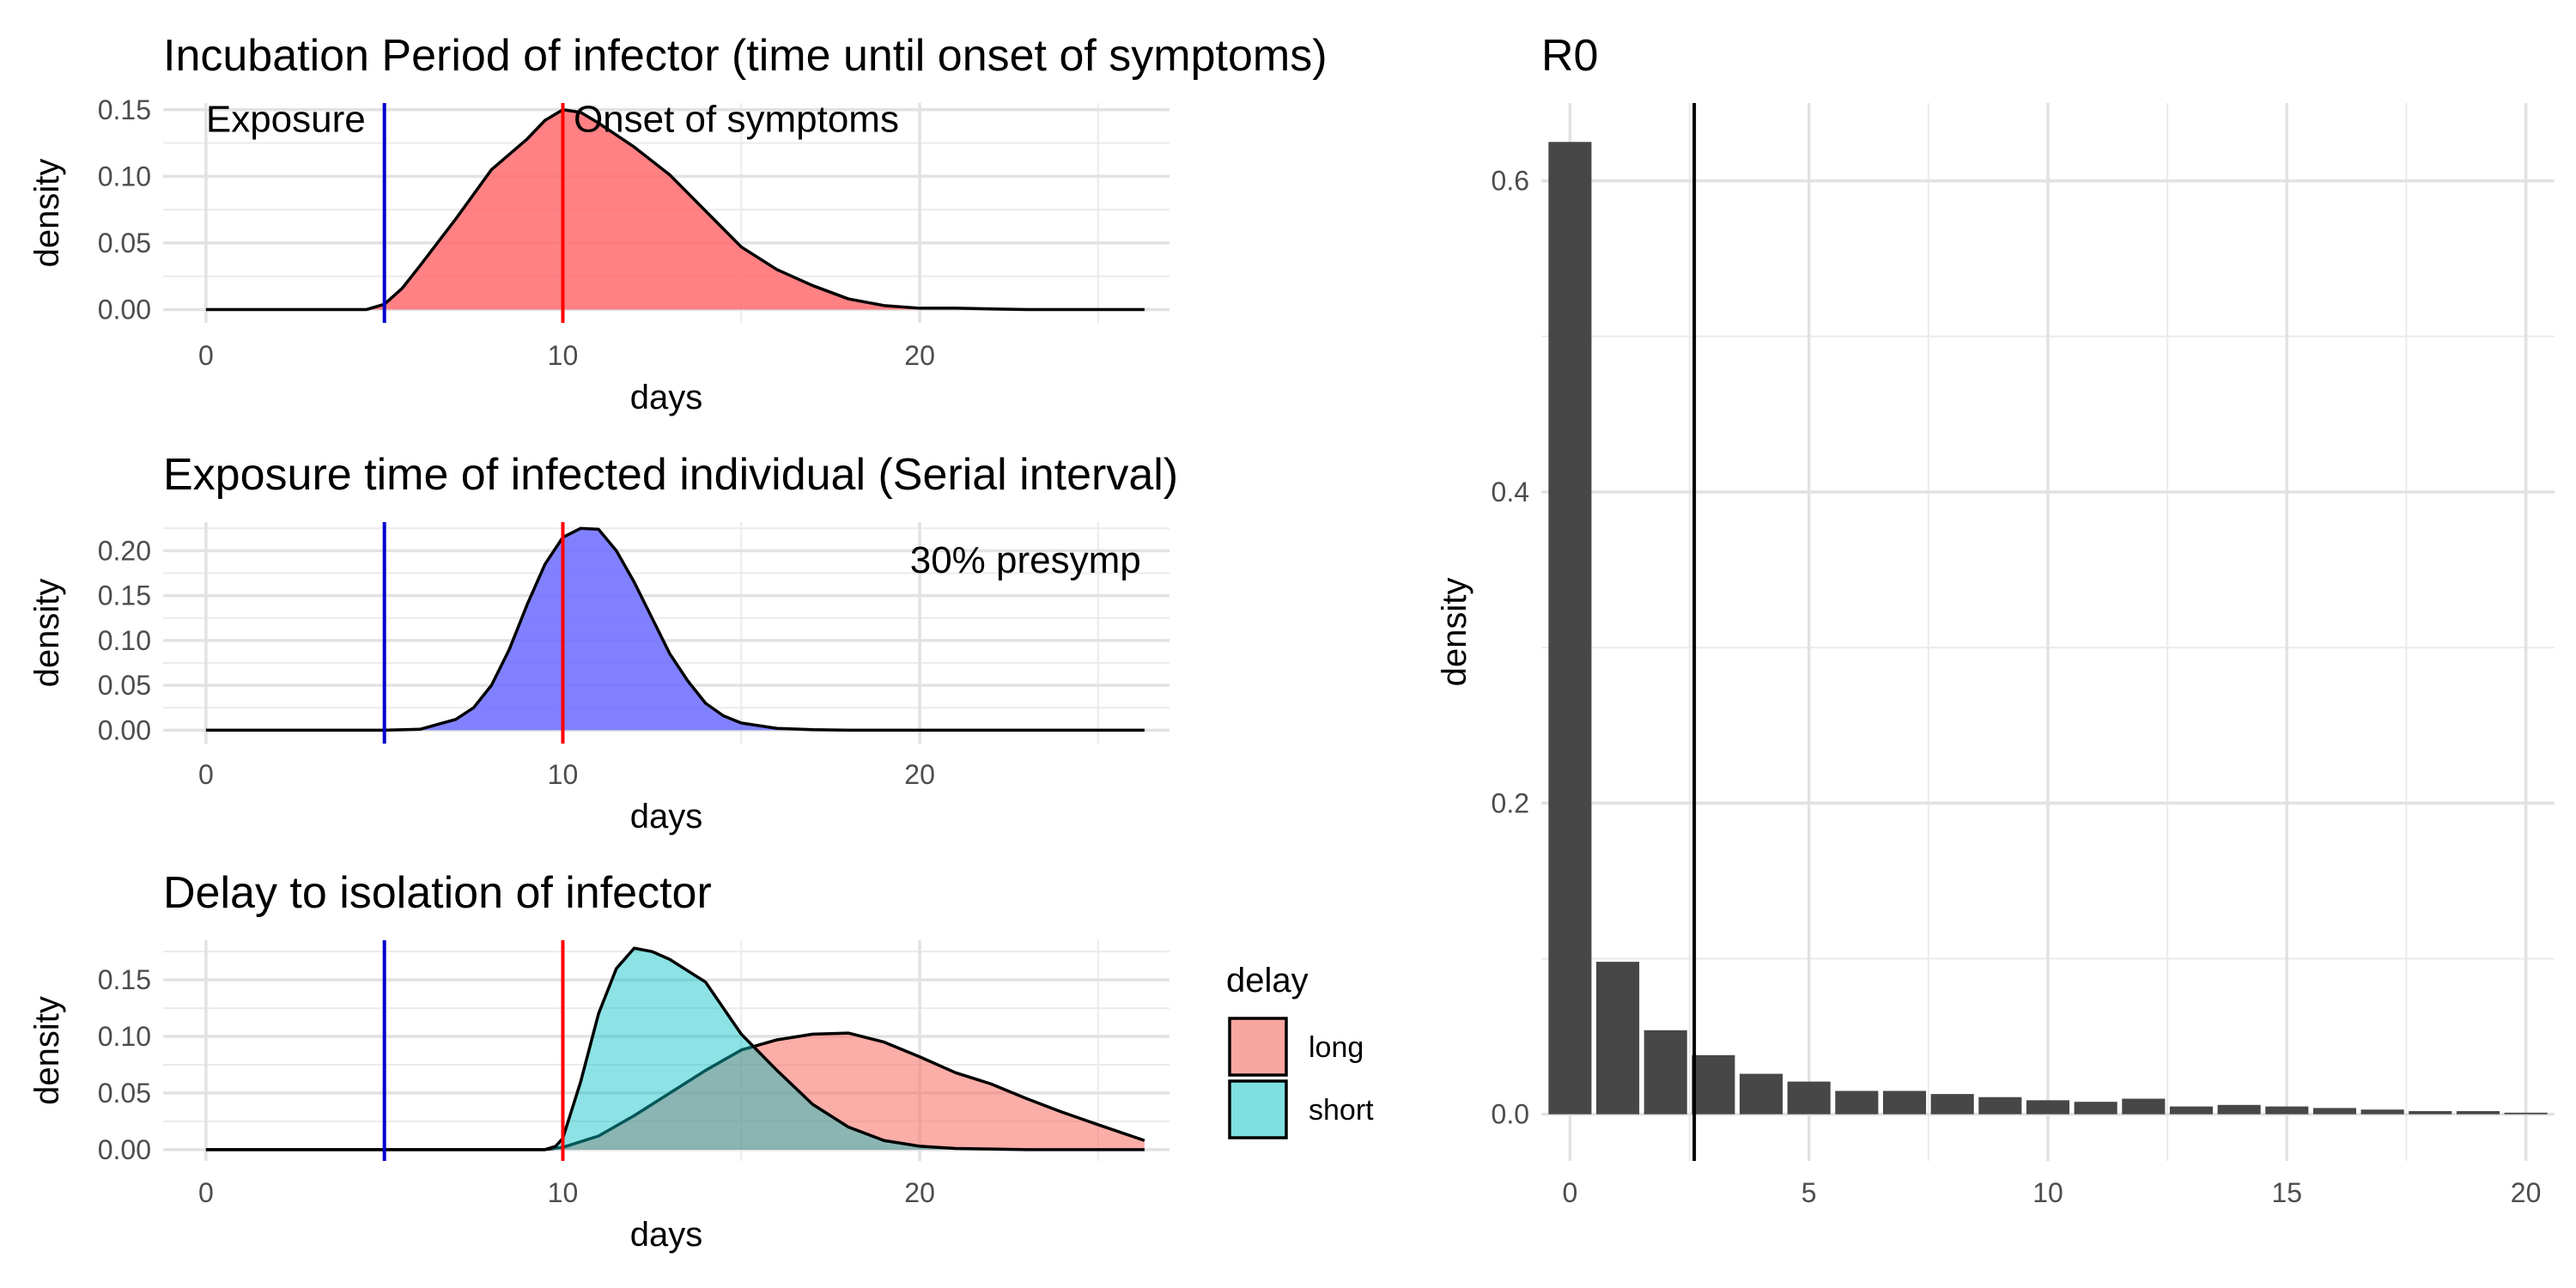 This screenshot has height=1288, width=2576. Describe the element at coordinates (675, 1091) in the screenshot. I see `density-line-long` at that location.